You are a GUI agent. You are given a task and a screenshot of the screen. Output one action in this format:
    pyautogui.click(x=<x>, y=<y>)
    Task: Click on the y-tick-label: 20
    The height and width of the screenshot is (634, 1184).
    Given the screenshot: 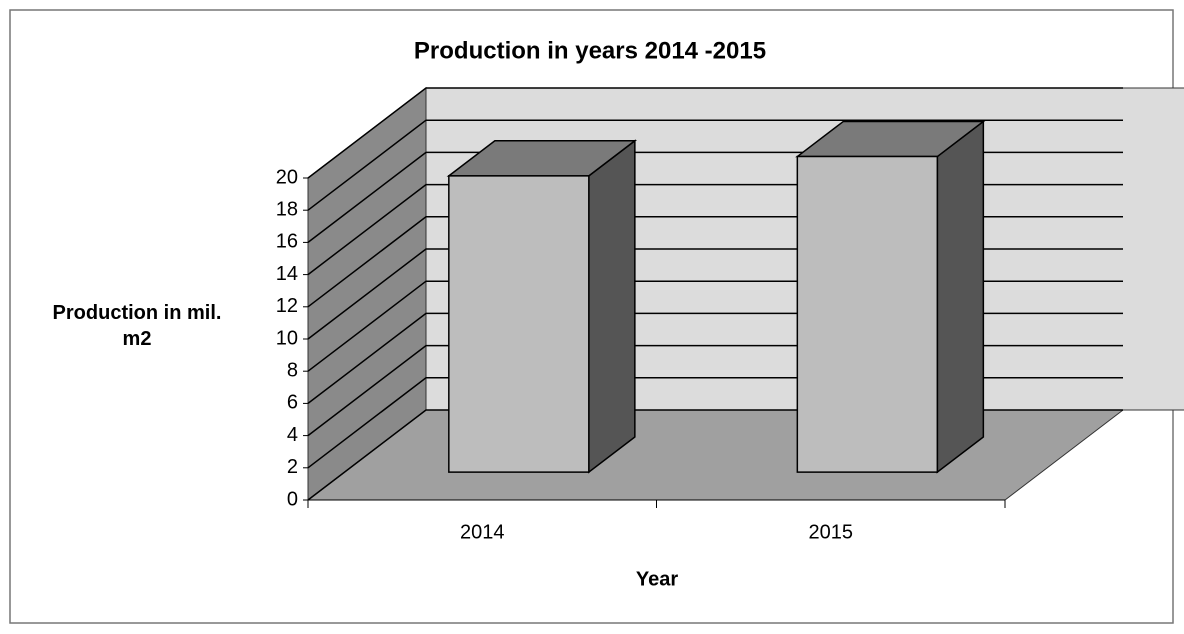 What is the action you would take?
    pyautogui.click(x=287, y=177)
    